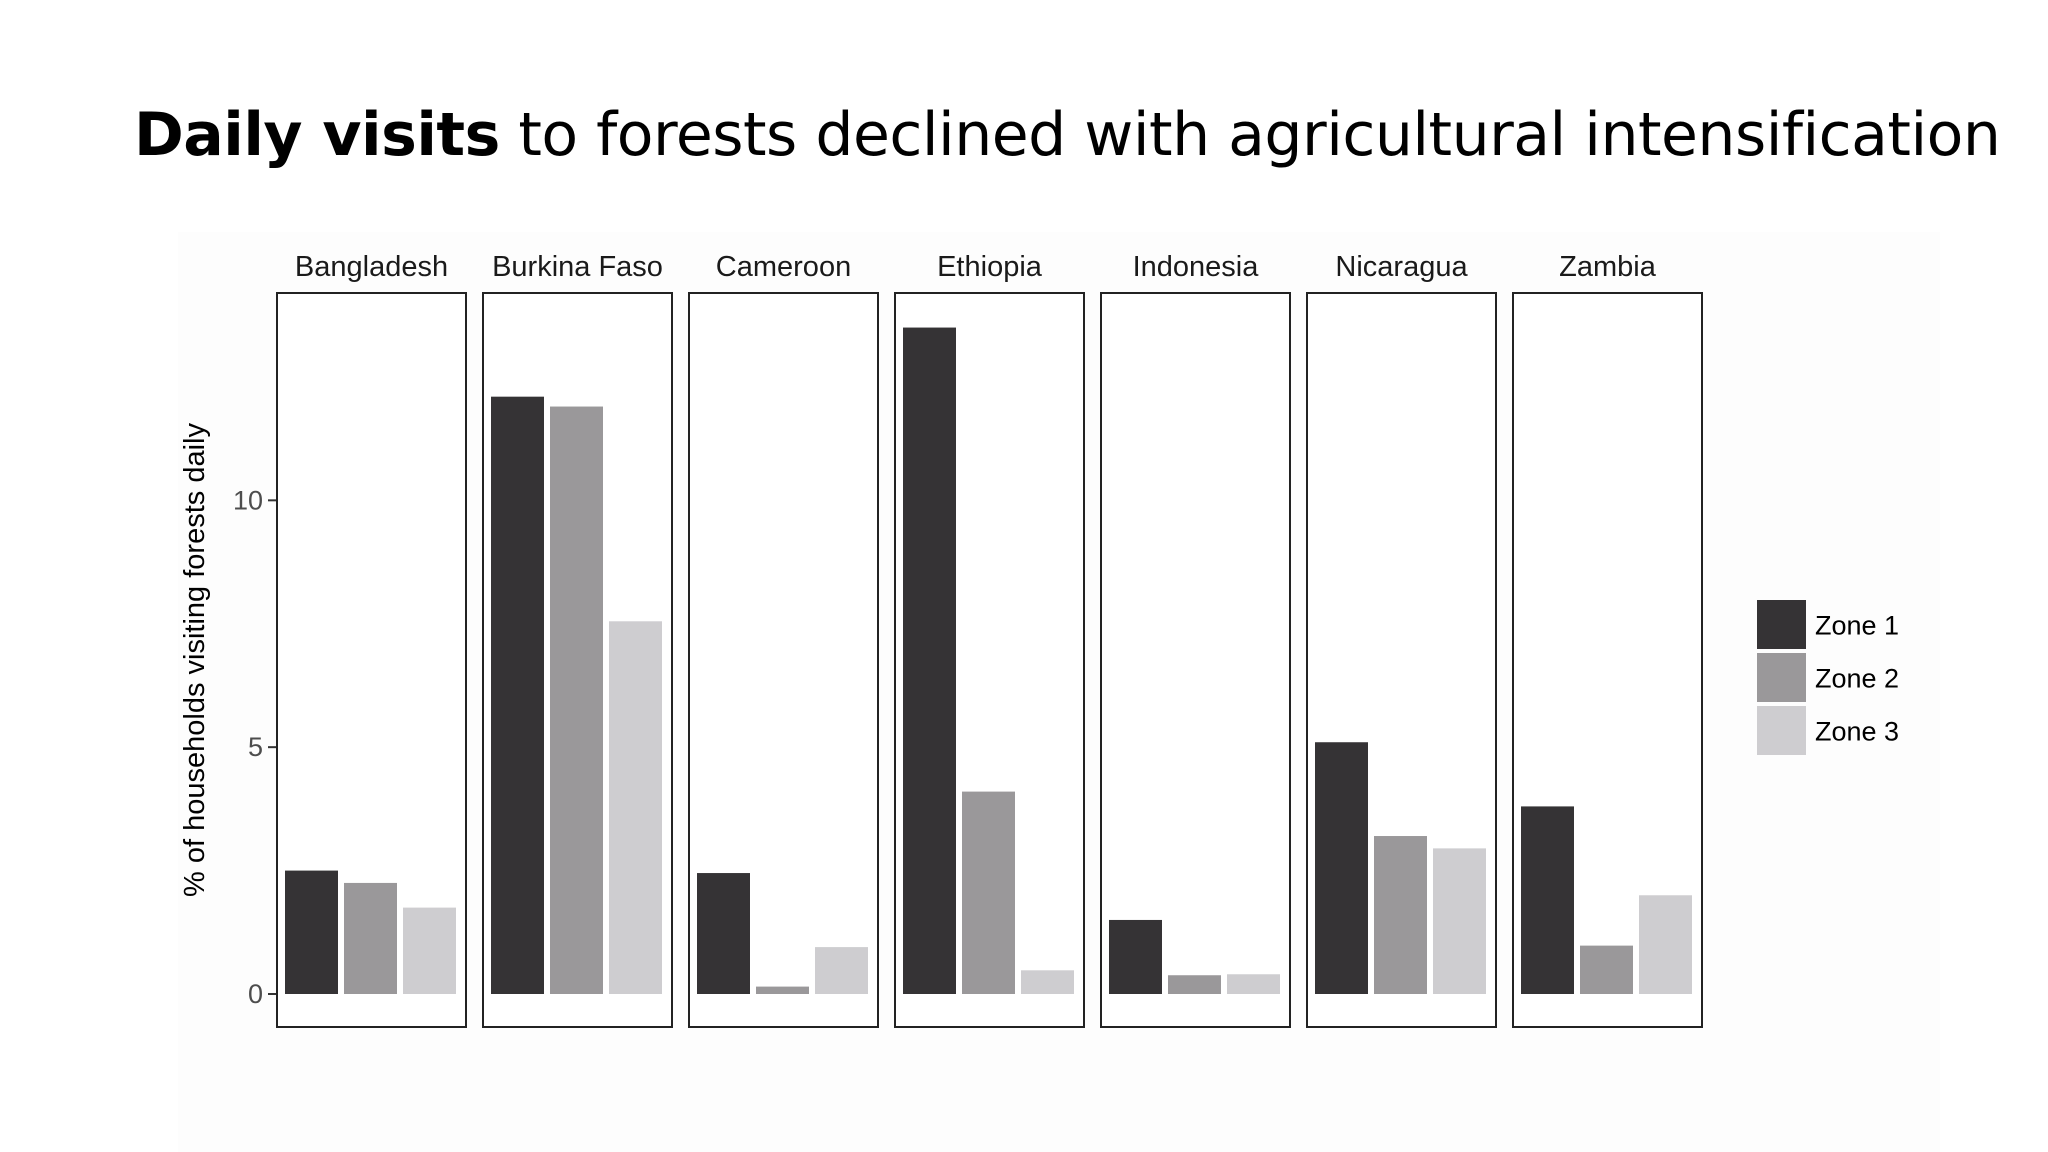 This screenshot has width=2048, height=1152. Describe the element at coordinates (248, 500) in the screenshot. I see `y-tick-label: 10` at that location.